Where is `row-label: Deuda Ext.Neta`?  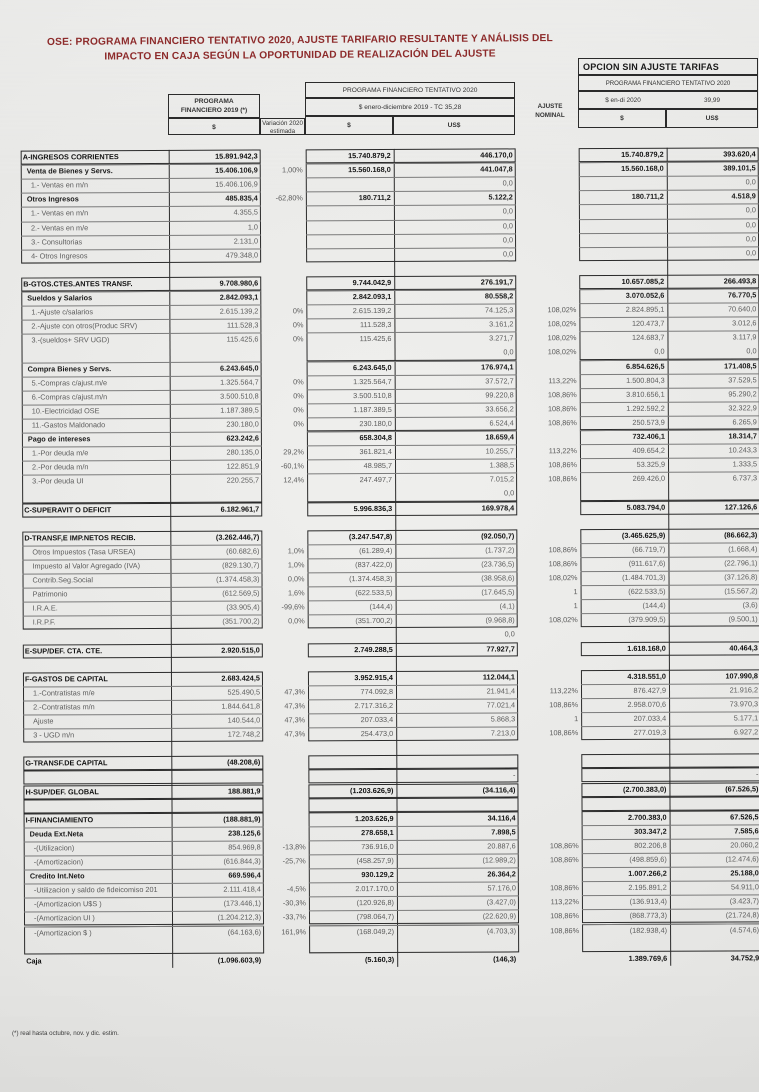
row-label: Deuda Ext.Neta is located at coordinates (56, 834).